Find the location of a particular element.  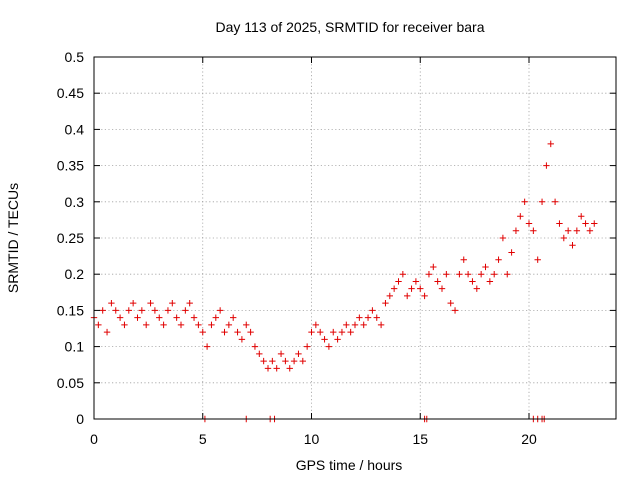

x-axis-title: GPS time / hours is located at coordinates (349, 465).